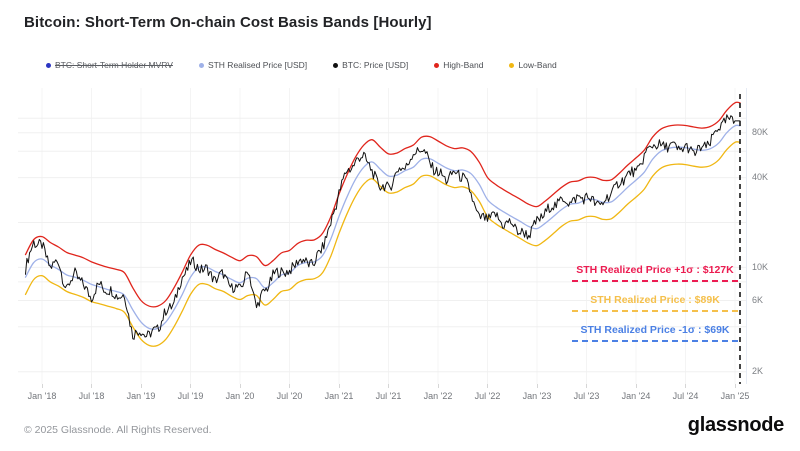 The width and height of the screenshot is (800, 451). What do you see at coordinates (375, 65) in the screenshot?
I see `legend-item-label: BTC: Price [USD]` at bounding box center [375, 65].